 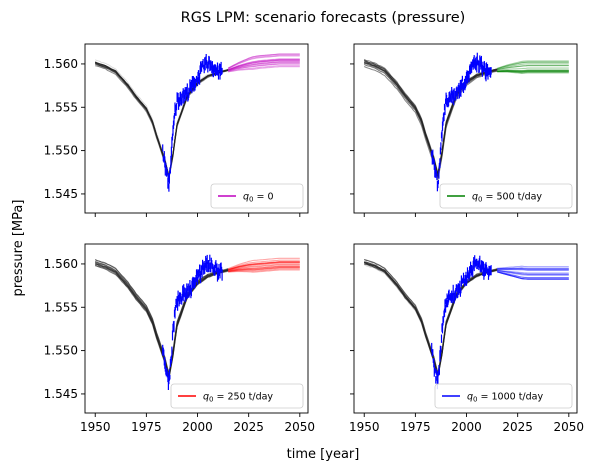 What do you see at coordinates (415, 427) in the screenshot?
I see `x-tick-label: 1975` at bounding box center [415, 427].